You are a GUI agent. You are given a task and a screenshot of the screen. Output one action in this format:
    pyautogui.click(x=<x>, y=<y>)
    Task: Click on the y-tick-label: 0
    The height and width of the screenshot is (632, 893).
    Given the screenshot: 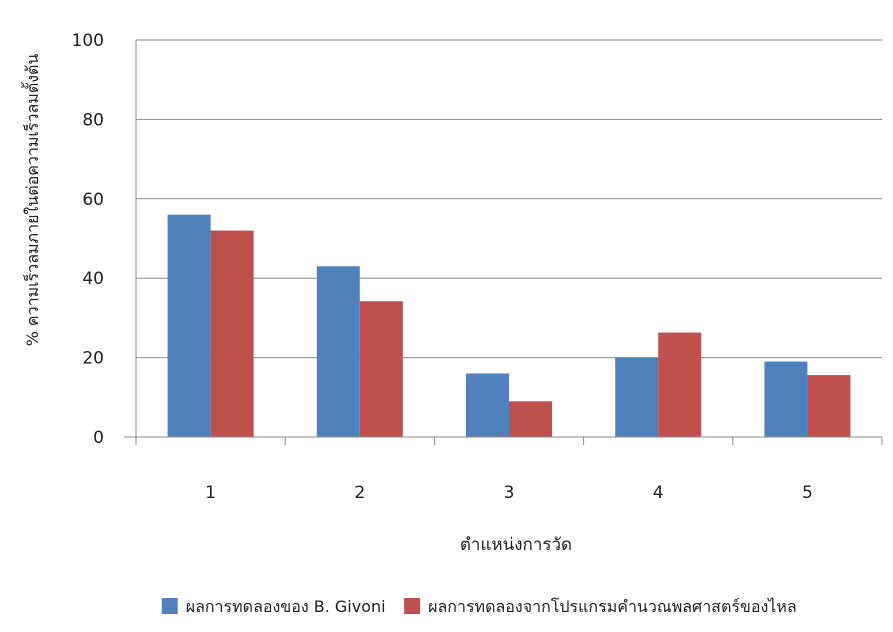 What is the action you would take?
    pyautogui.click(x=98, y=438)
    